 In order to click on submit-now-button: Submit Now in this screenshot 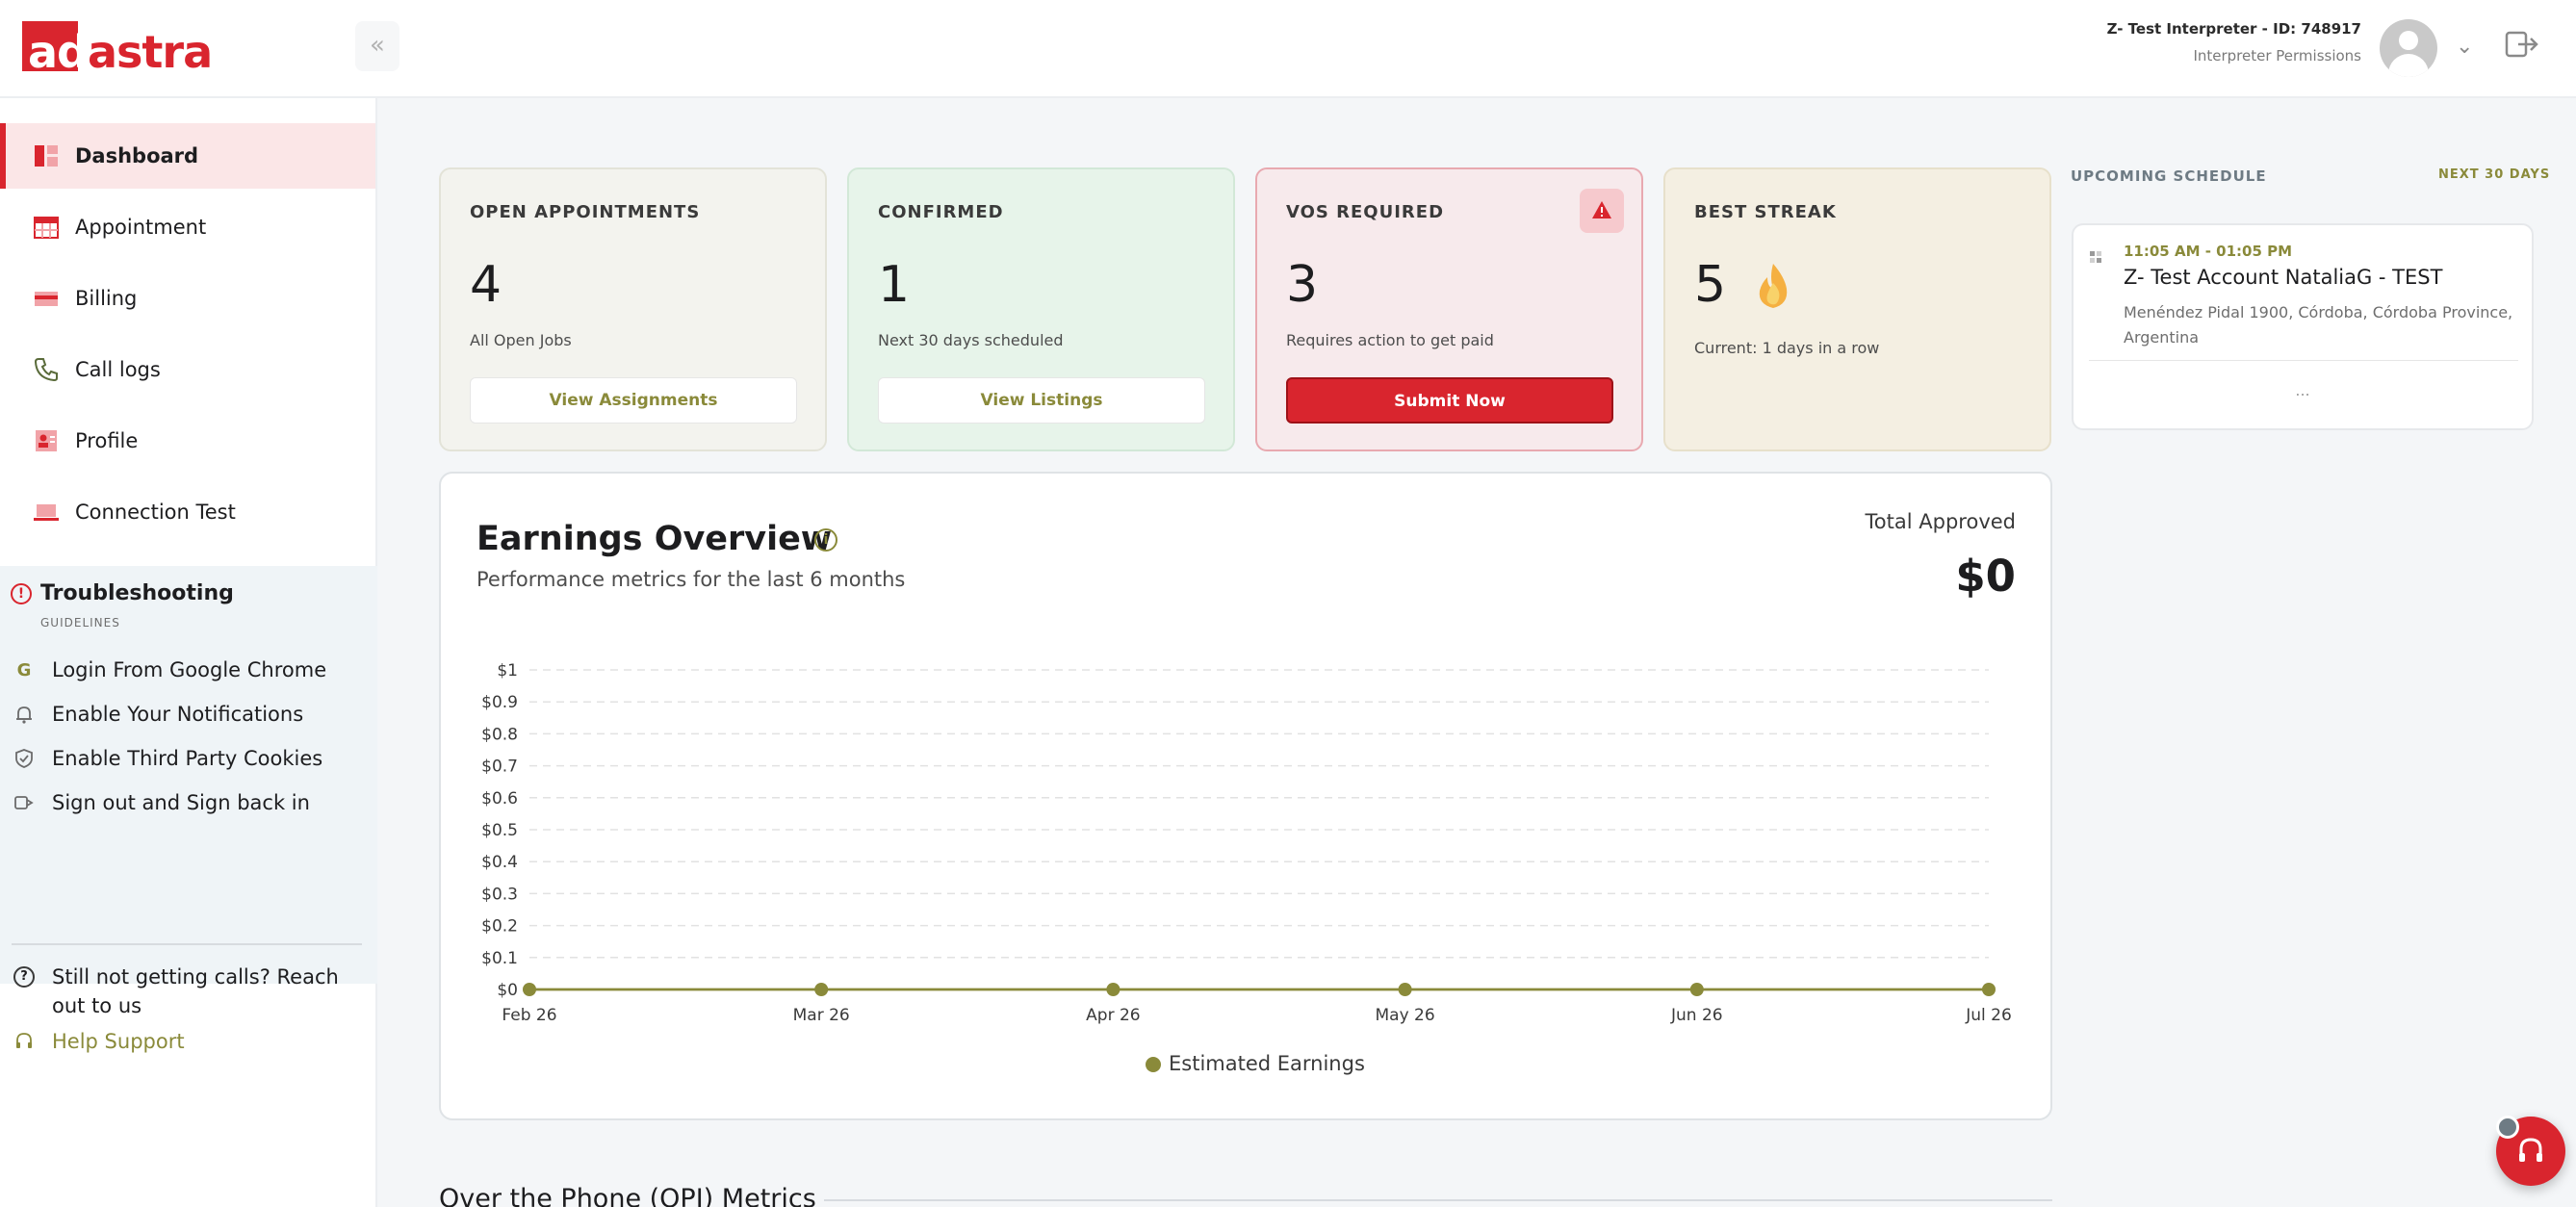, I will do `click(1449, 400)`.